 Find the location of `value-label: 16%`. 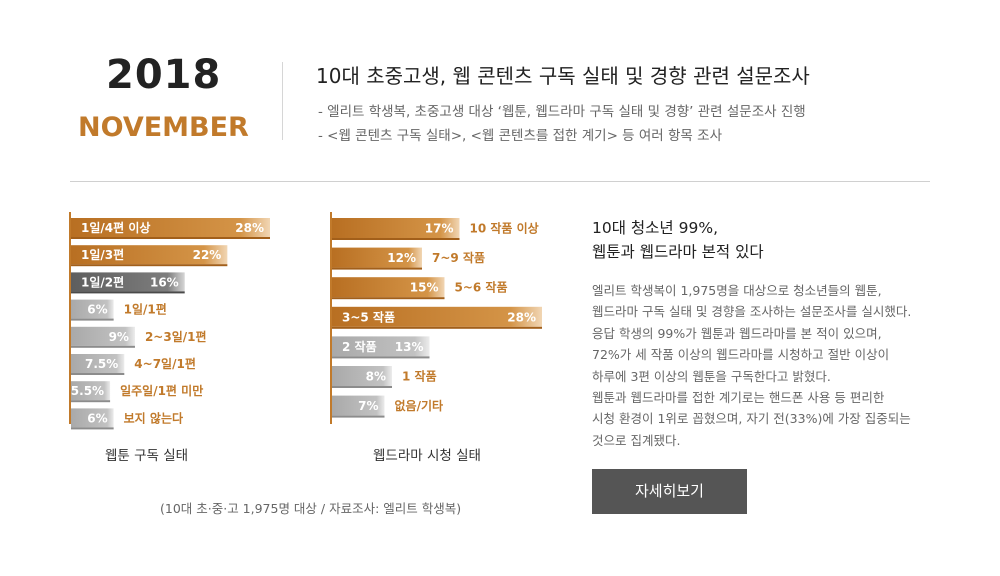

value-label: 16% is located at coordinates (164, 282).